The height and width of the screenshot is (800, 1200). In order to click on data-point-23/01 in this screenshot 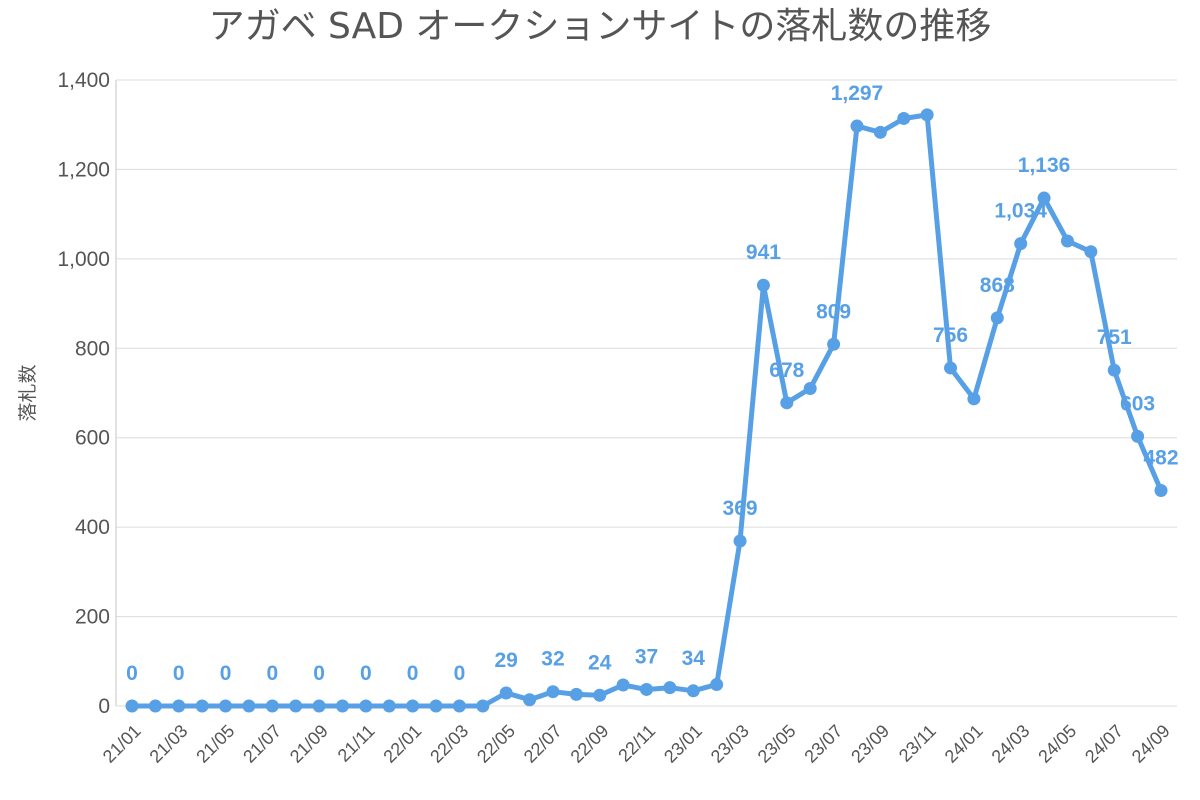, I will do `click(693, 691)`.